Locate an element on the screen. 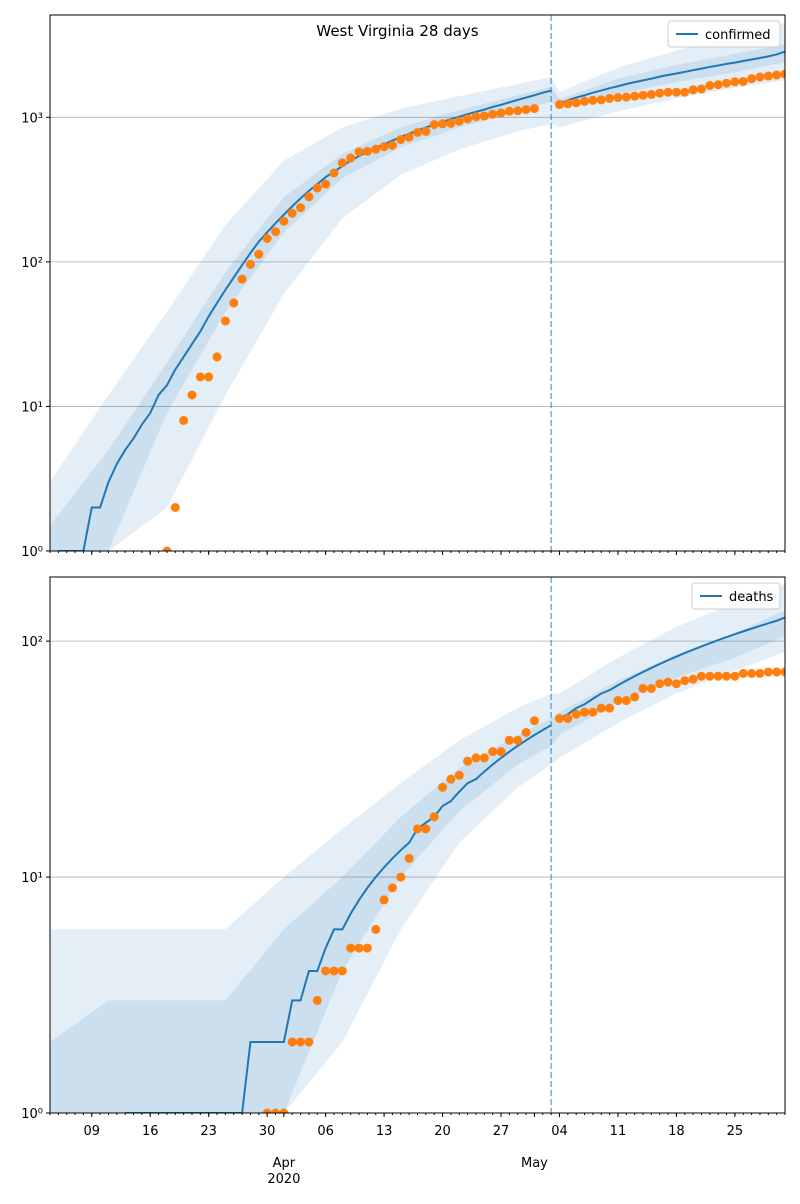  x-tick-label: 13 is located at coordinates (384, 1131).